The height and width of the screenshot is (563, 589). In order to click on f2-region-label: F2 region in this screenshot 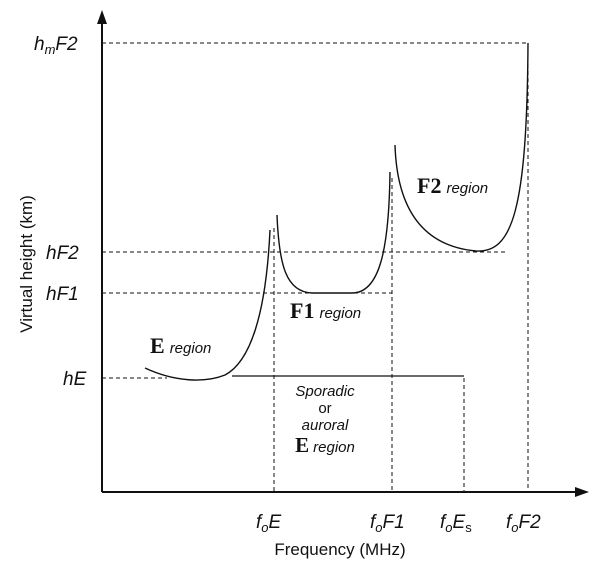, I will do `click(452, 185)`.